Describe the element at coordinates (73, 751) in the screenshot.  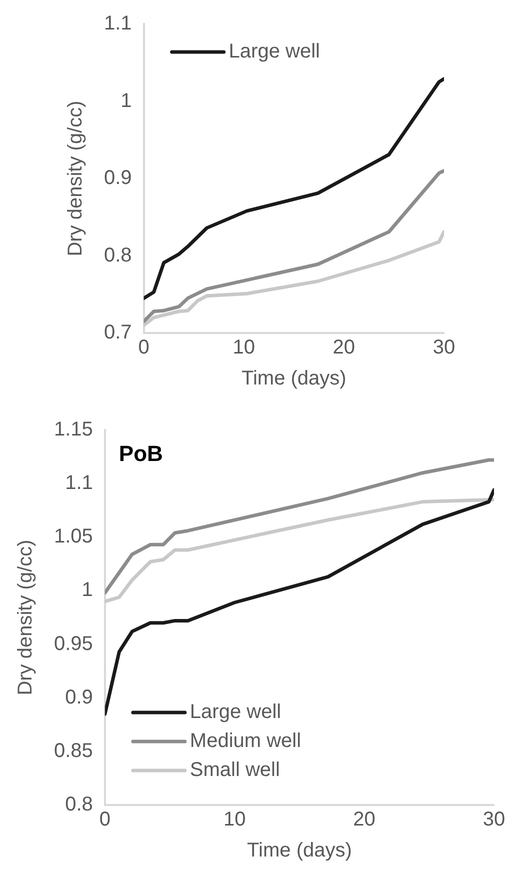
I see `y-tick-label: 0.85` at that location.